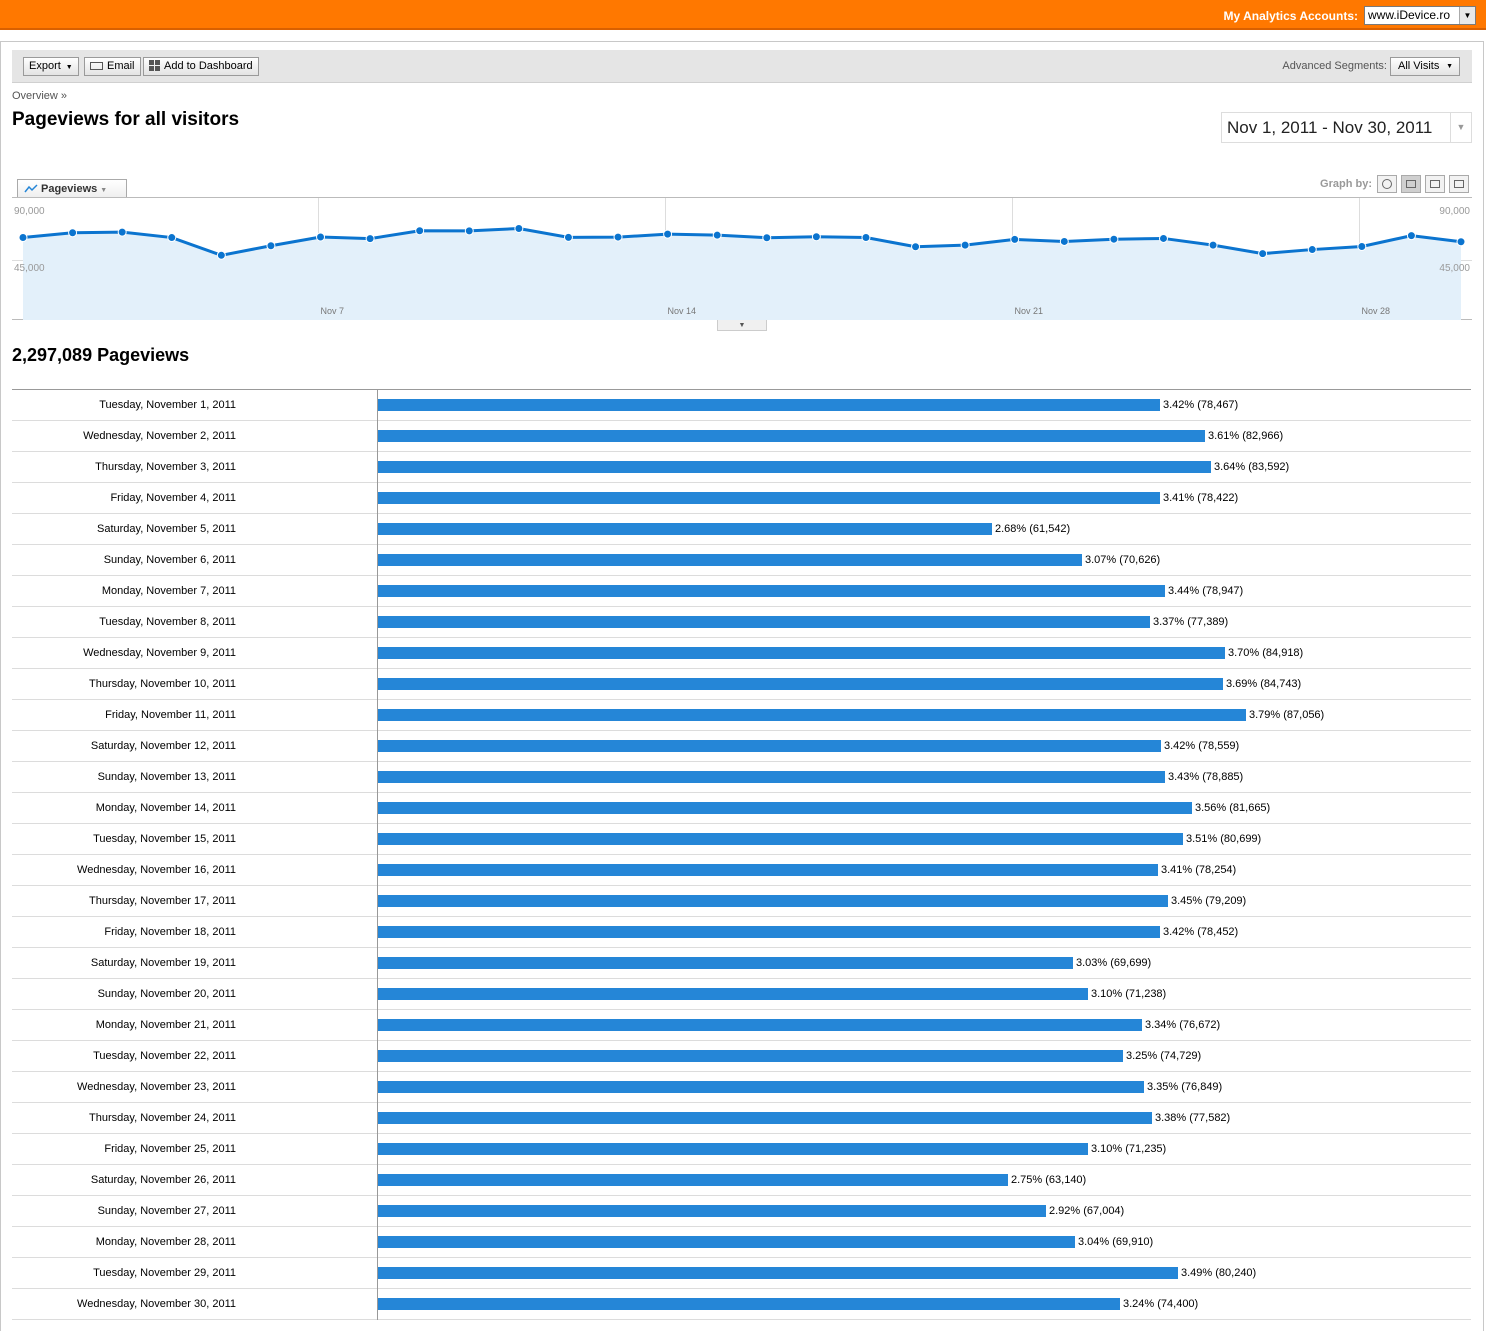 The width and height of the screenshot is (1486, 1331). I want to click on table-row: Saturday, November 5, 2011 2.68% (61,542), so click(741, 529).